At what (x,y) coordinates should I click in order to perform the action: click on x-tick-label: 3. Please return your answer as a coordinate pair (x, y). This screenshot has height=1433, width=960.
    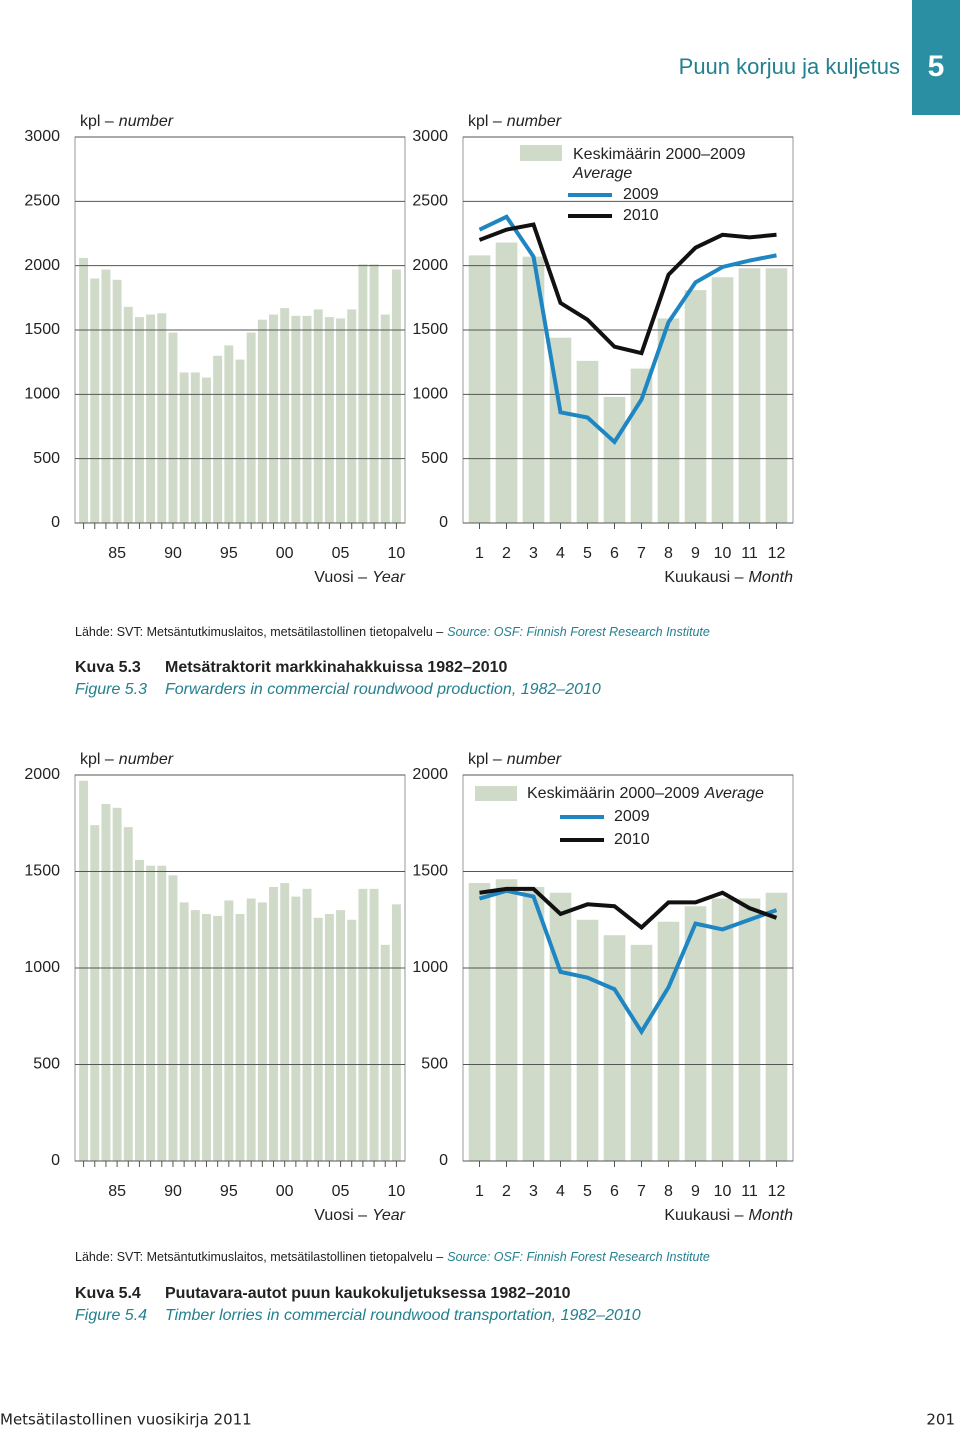
    Looking at the image, I should click on (533, 553).